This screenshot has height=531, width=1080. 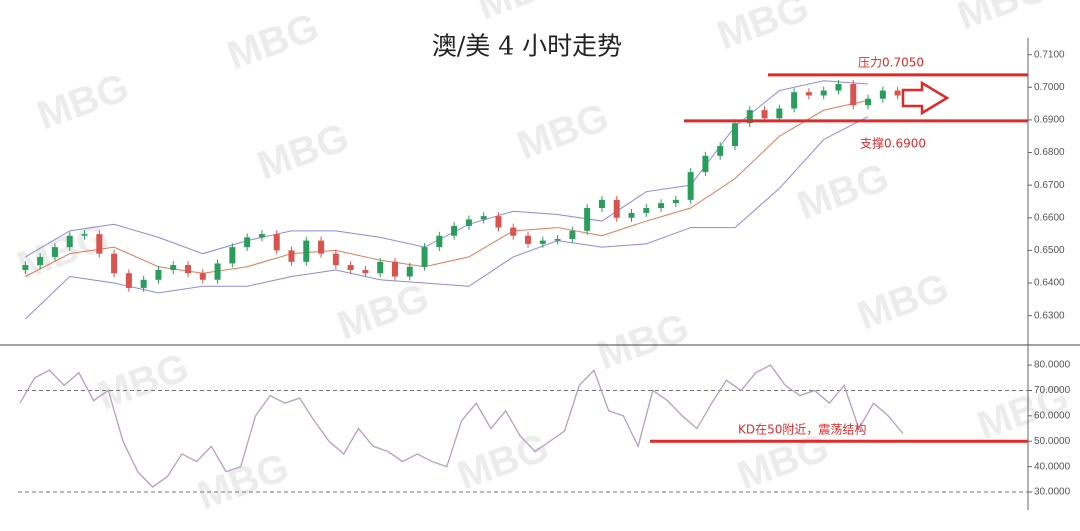 I want to click on y-tick-label: 40.0000, so click(x=1052, y=466).